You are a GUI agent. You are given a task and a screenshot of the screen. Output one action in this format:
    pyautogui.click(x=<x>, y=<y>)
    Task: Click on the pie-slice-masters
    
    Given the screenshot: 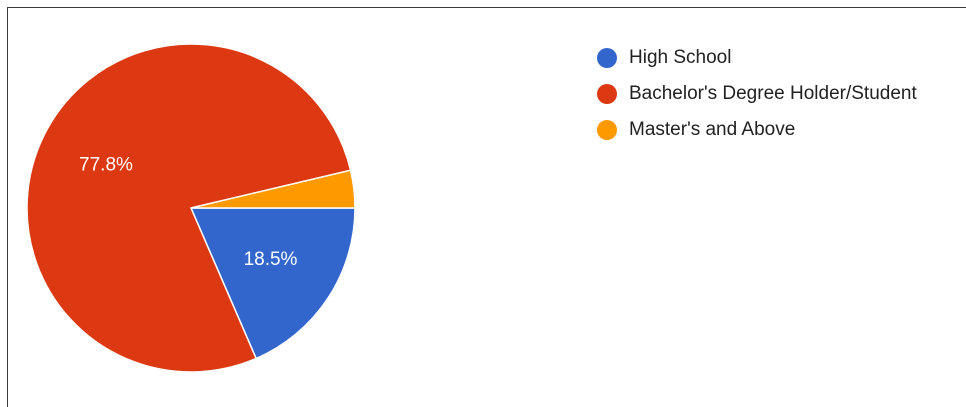 What is the action you would take?
    pyautogui.click(x=273, y=189)
    